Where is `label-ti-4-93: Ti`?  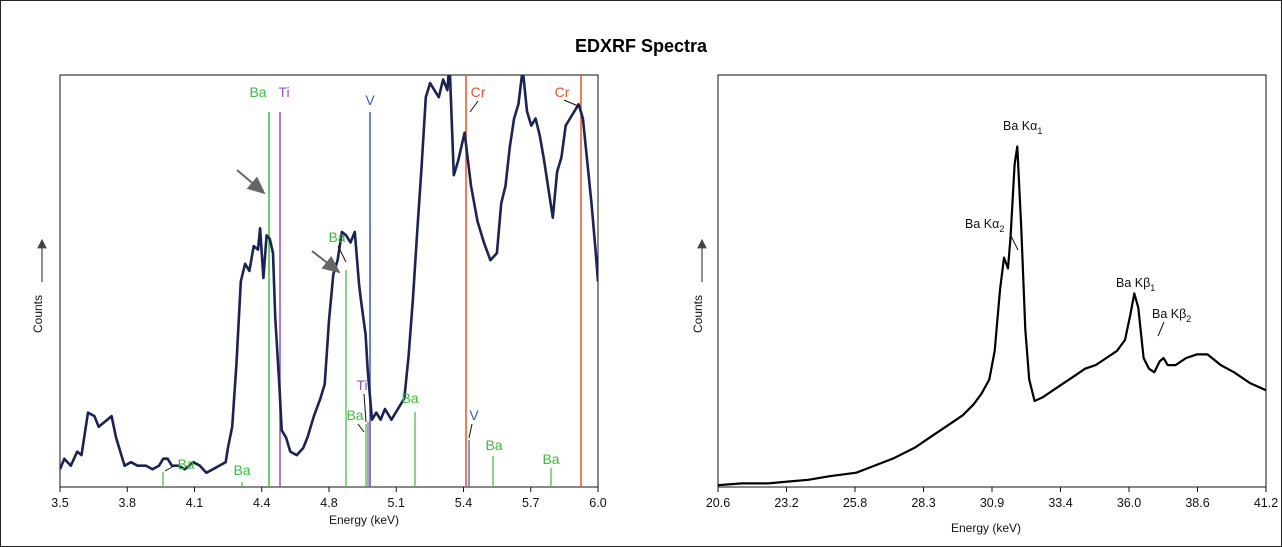
label-ti-4-93: Ti is located at coordinates (361, 385).